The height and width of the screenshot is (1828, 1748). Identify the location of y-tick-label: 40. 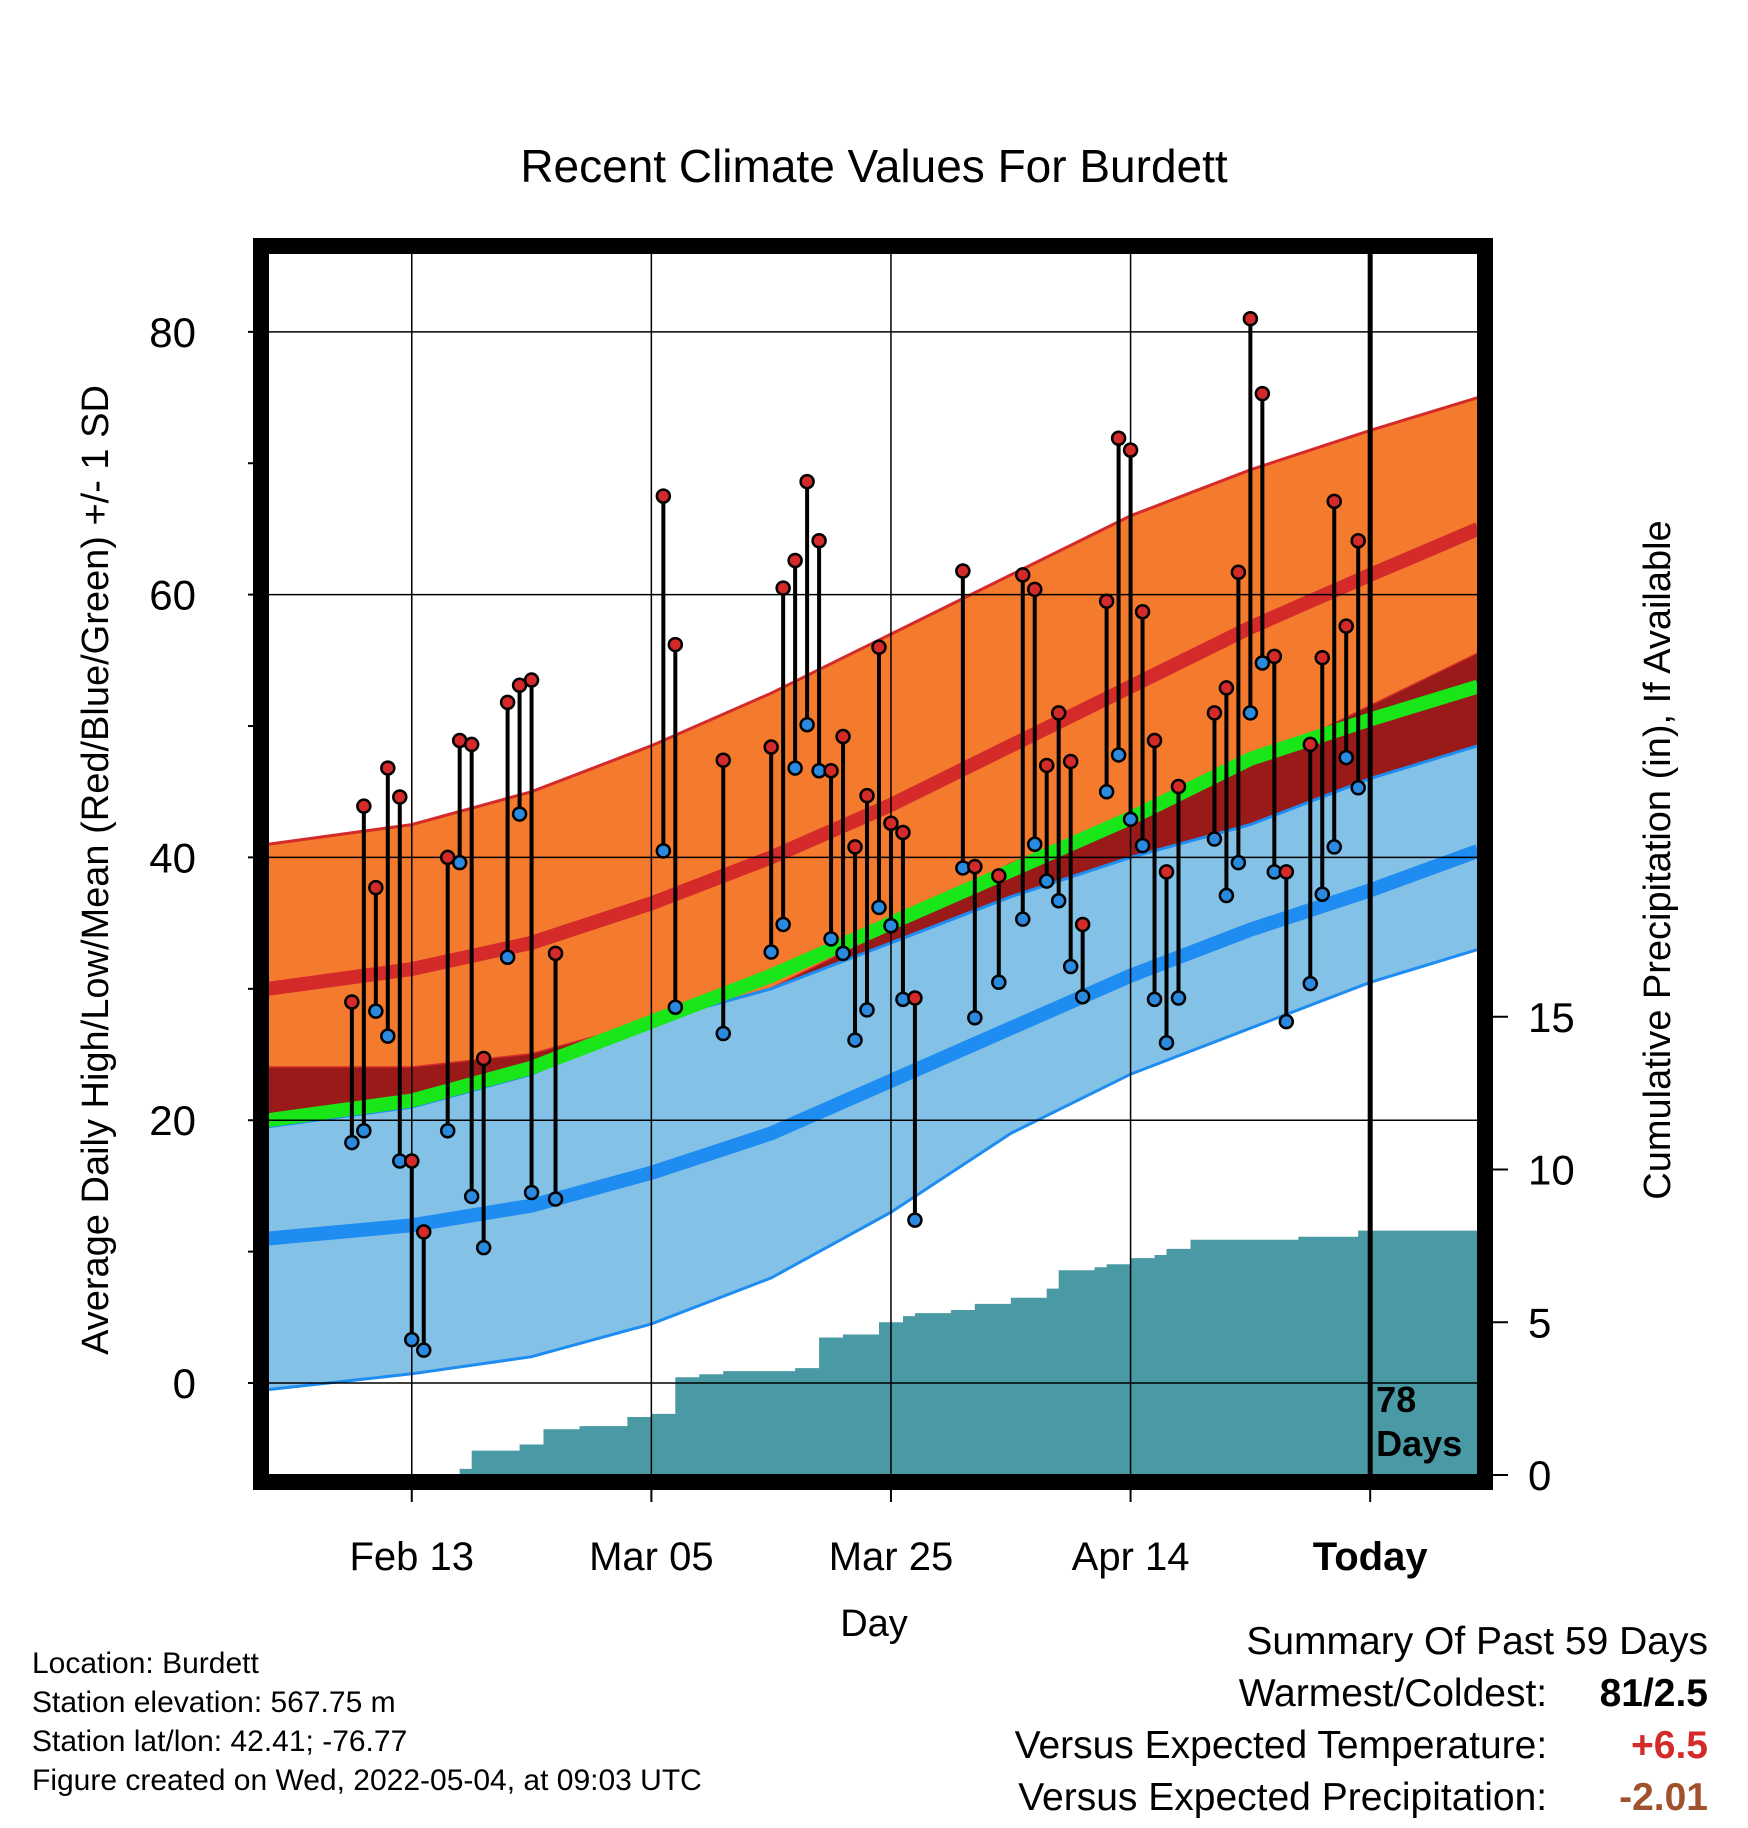
(172, 857).